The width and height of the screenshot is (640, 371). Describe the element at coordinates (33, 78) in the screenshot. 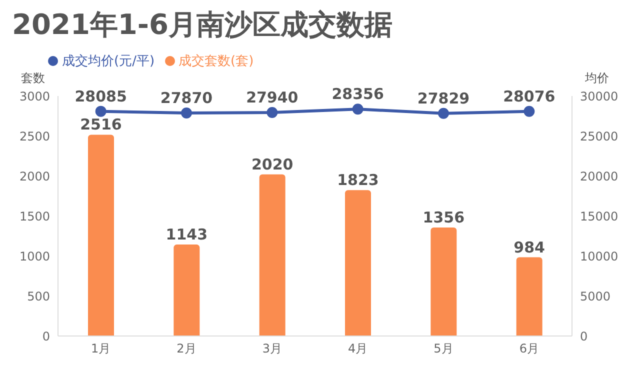

I see `y-axis-title: 套数` at that location.